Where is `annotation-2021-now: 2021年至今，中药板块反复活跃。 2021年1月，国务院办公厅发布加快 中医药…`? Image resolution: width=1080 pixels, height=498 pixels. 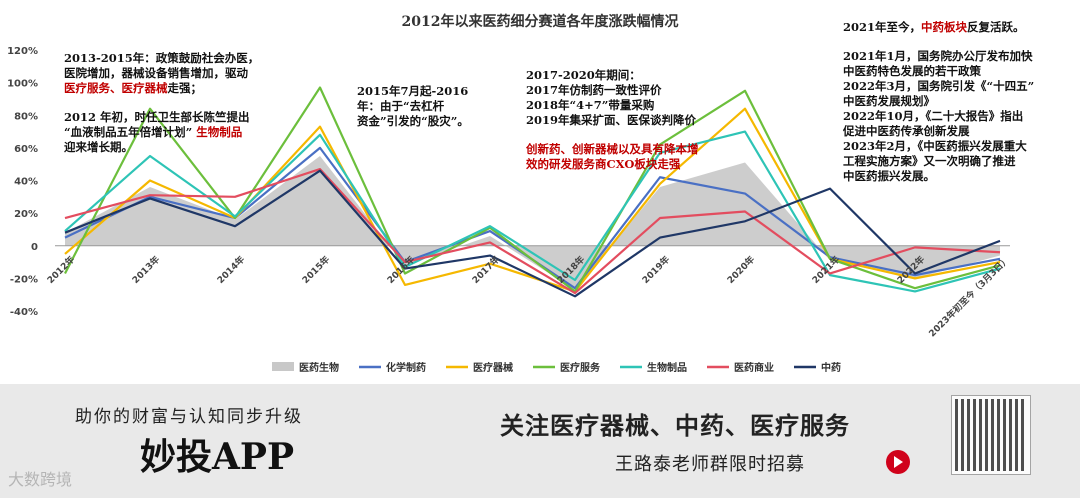
annotation-2021-now: 2021年至今，中药板块反复活跃。 2021年1月，国务院办公厅发布加快 中医药… is located at coordinates (939, 101).